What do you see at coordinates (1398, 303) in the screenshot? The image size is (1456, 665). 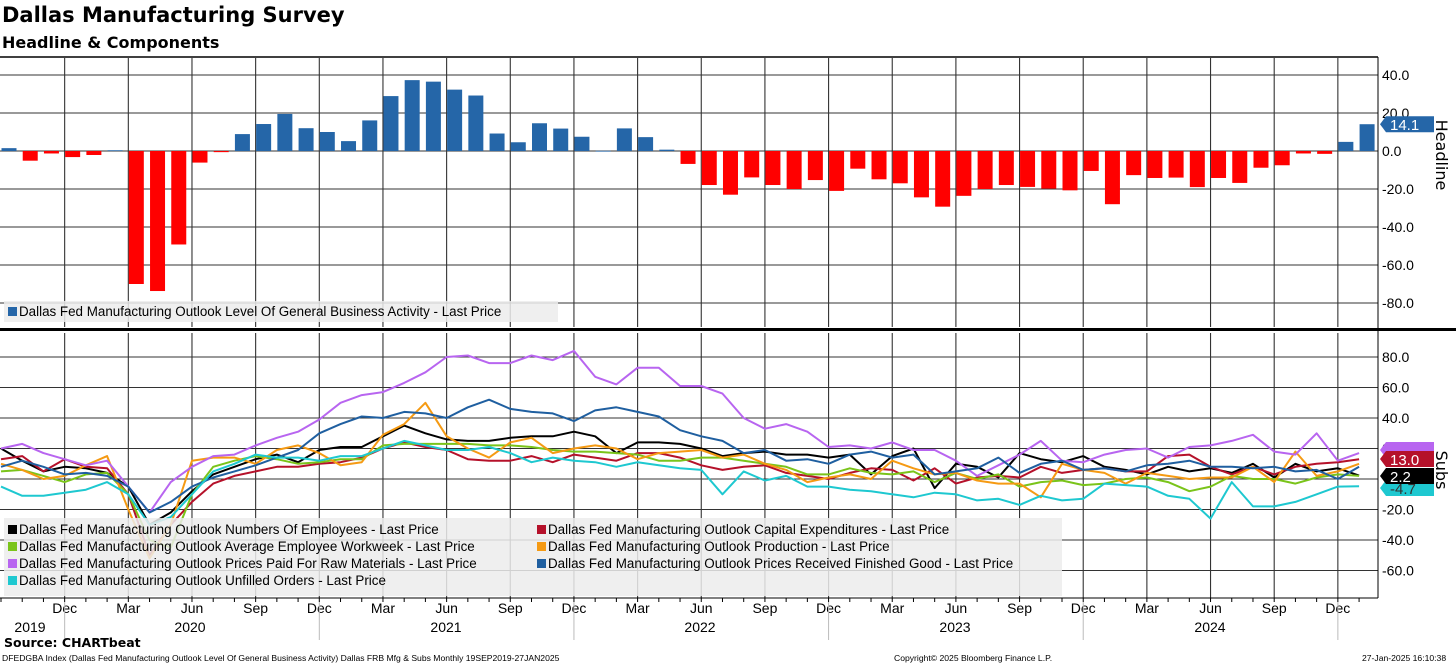 I see `y-tick-label: -80.0` at bounding box center [1398, 303].